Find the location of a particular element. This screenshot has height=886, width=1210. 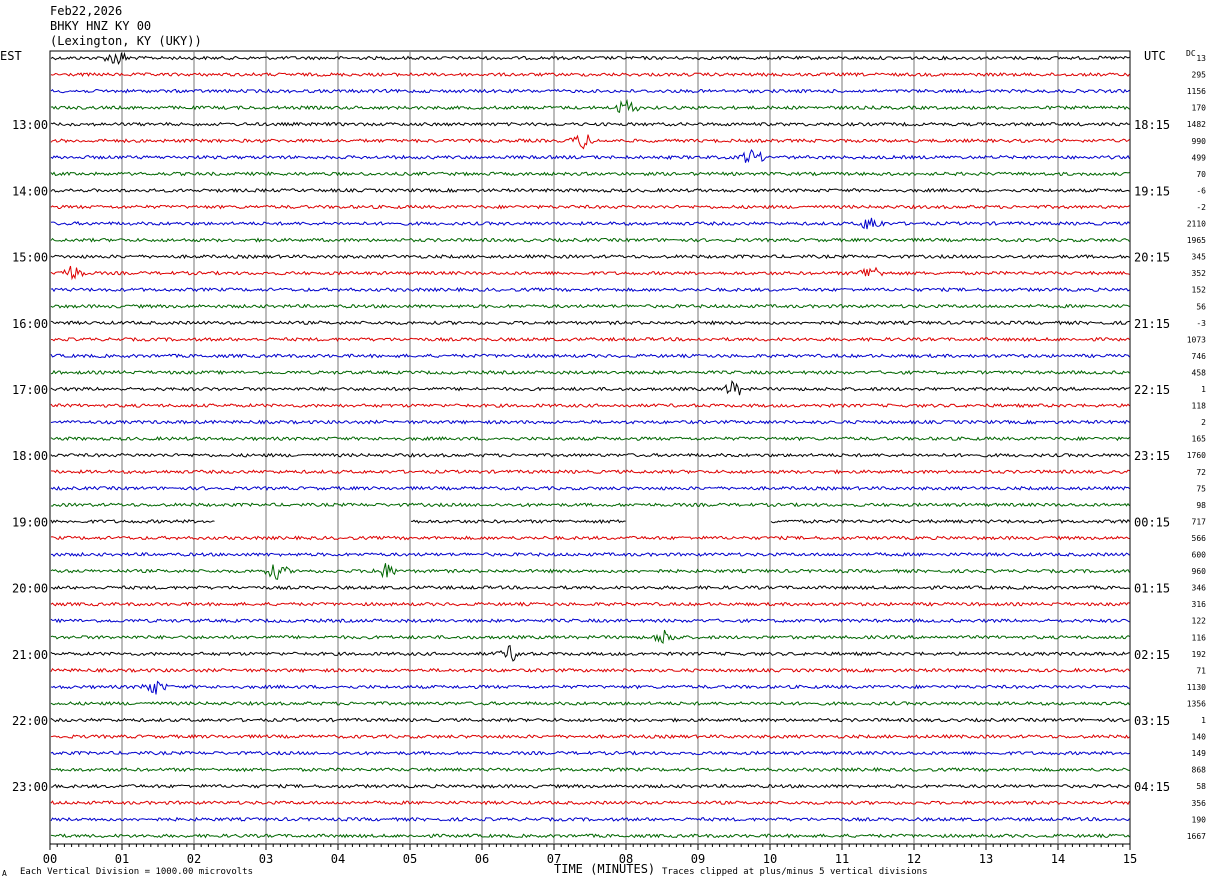

plot-date: Feb22,2026 is located at coordinates (86, 11).